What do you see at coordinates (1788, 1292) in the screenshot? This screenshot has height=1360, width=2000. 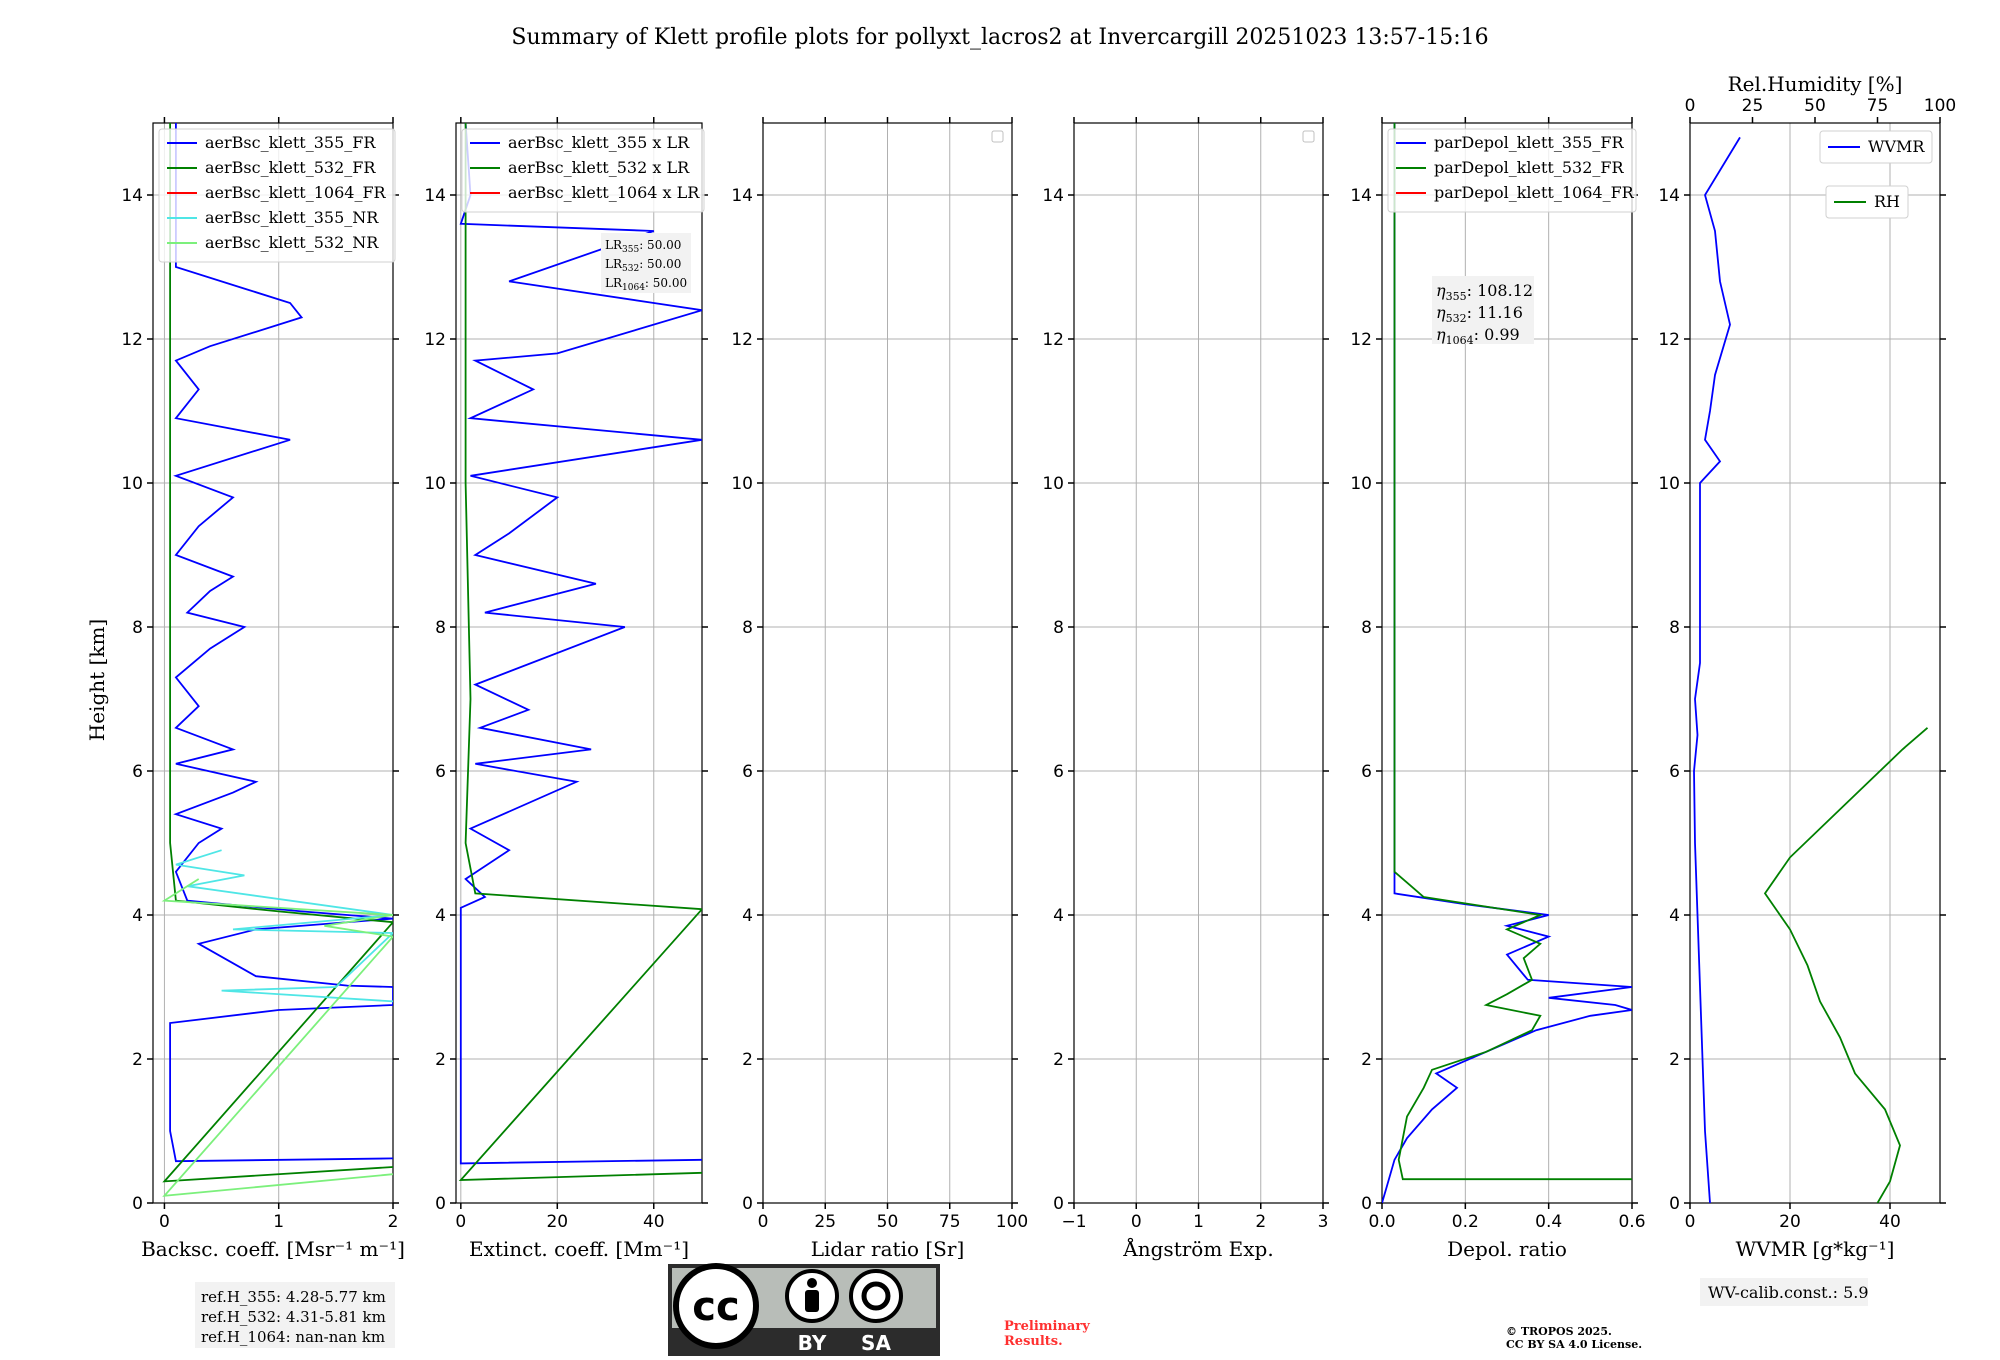 I see `wv-calib-text: WV-calib.const.: 5.9` at bounding box center [1788, 1292].